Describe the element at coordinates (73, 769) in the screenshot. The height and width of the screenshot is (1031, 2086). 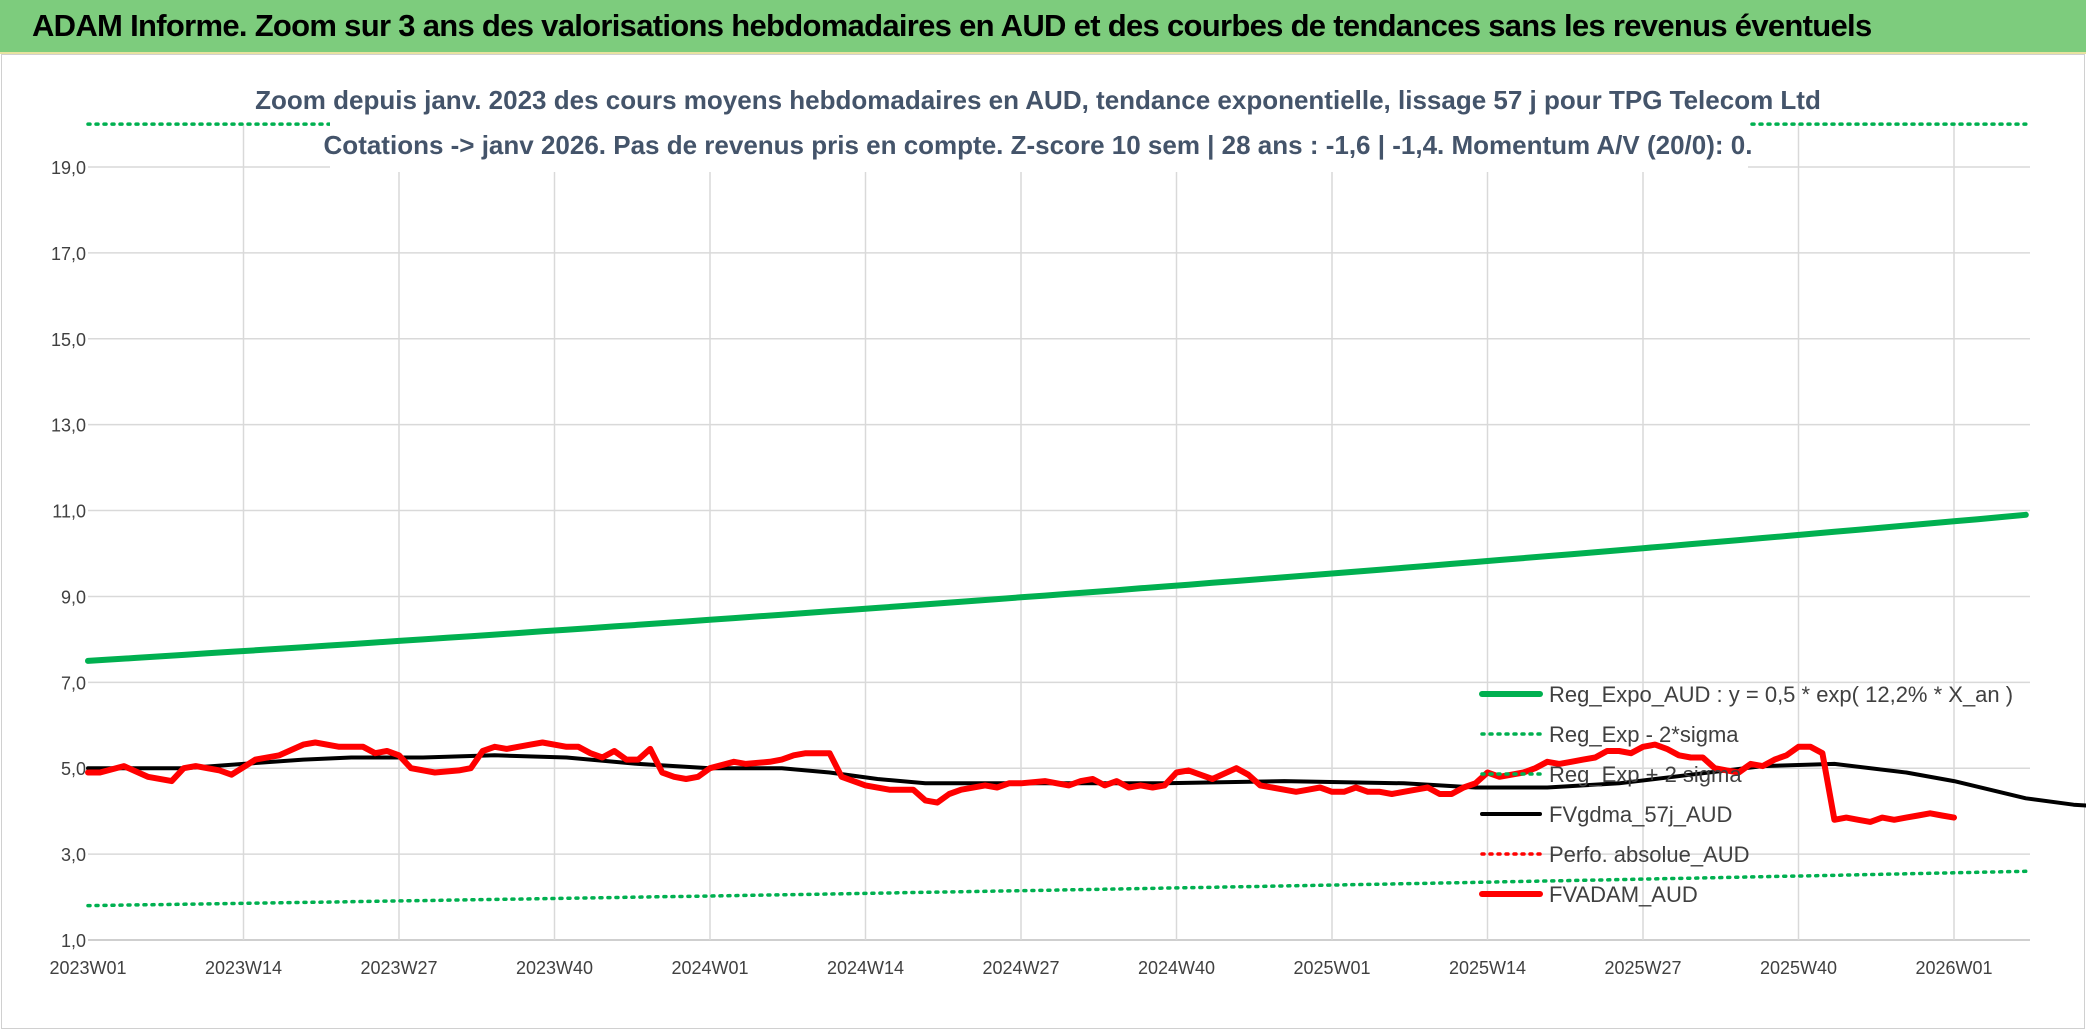
I see `y-tick-label: 5,0` at that location.